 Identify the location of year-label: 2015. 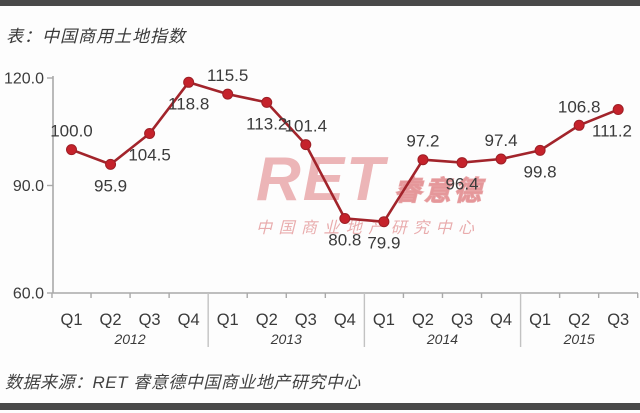
(579, 339).